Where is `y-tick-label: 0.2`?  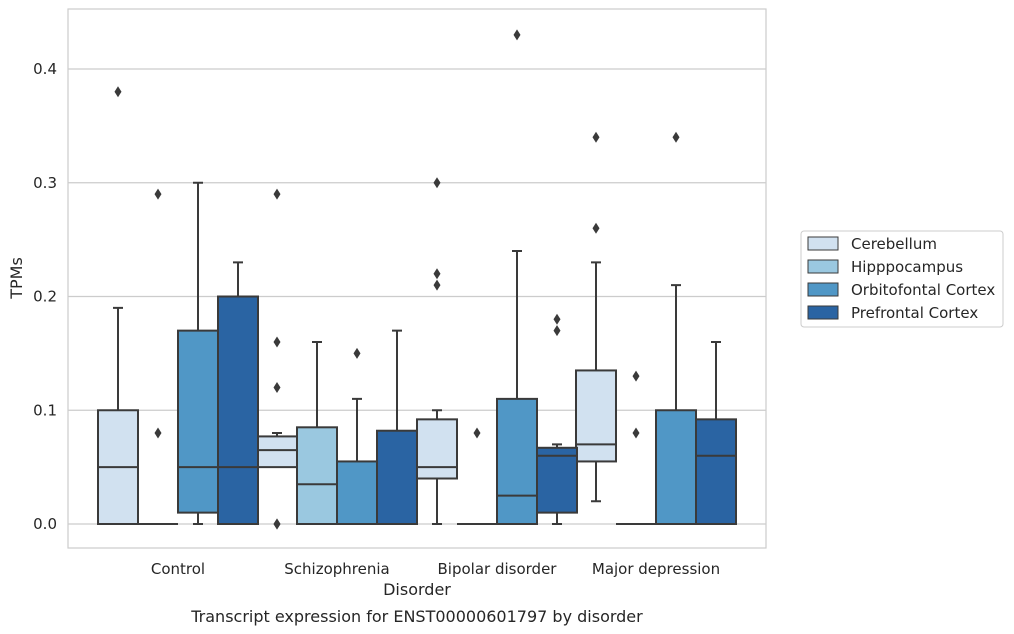 y-tick-label: 0.2 is located at coordinates (45, 297).